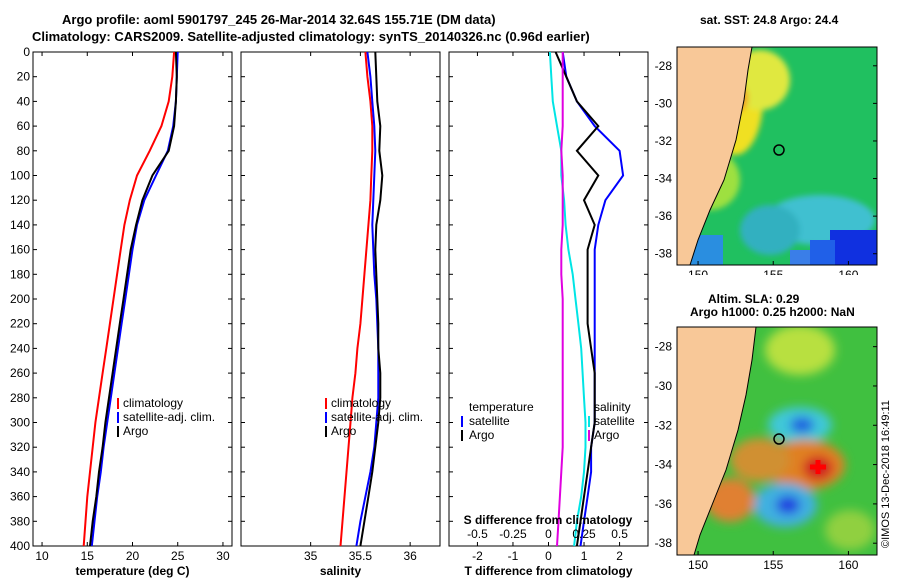 This screenshot has height=580, width=900. Describe the element at coordinates (560, 299) in the screenshot. I see `series-line-salinity-argo` at that location.